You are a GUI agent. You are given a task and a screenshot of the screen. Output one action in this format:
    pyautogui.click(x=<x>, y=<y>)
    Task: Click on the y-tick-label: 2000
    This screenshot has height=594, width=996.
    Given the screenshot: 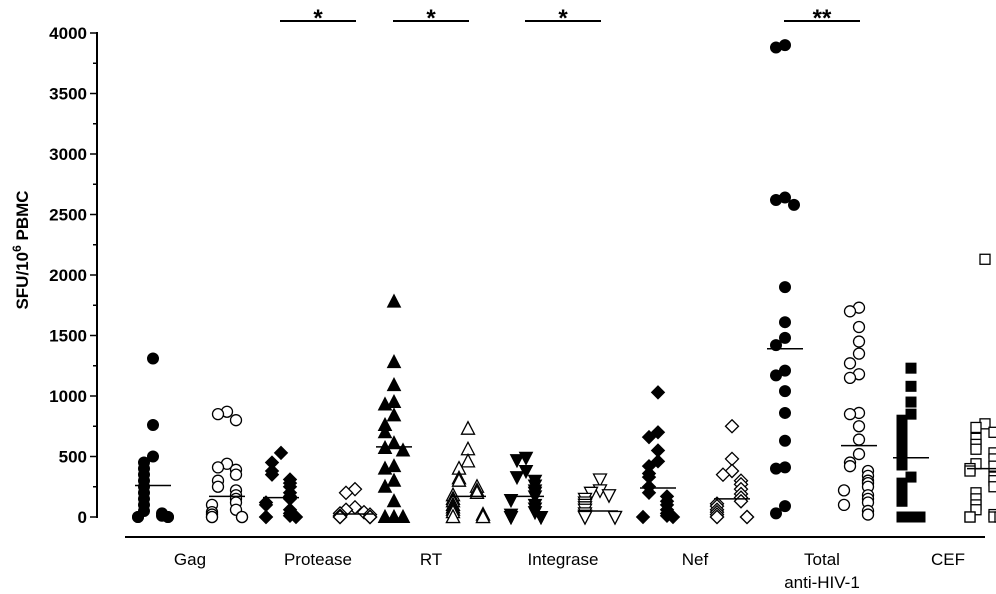 What is the action you would take?
    pyautogui.click(x=68, y=275)
    